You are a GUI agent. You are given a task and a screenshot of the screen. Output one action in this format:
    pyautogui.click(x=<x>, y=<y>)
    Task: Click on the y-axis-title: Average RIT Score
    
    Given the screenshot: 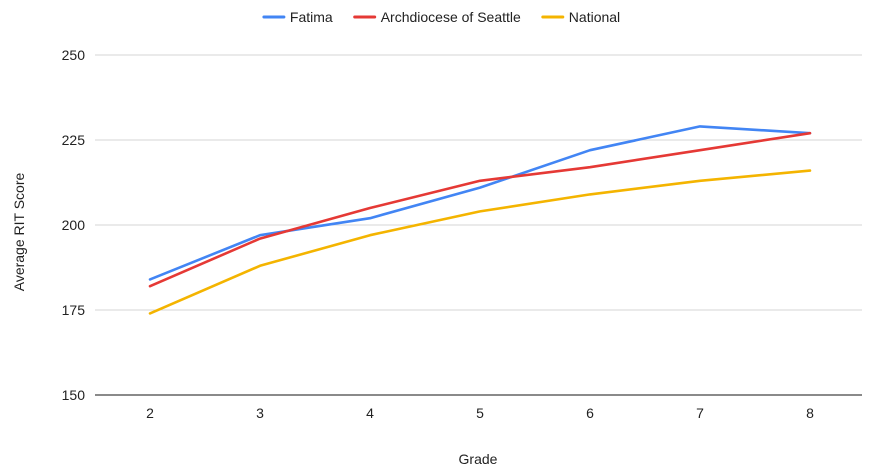 What is the action you would take?
    pyautogui.click(x=19, y=232)
    